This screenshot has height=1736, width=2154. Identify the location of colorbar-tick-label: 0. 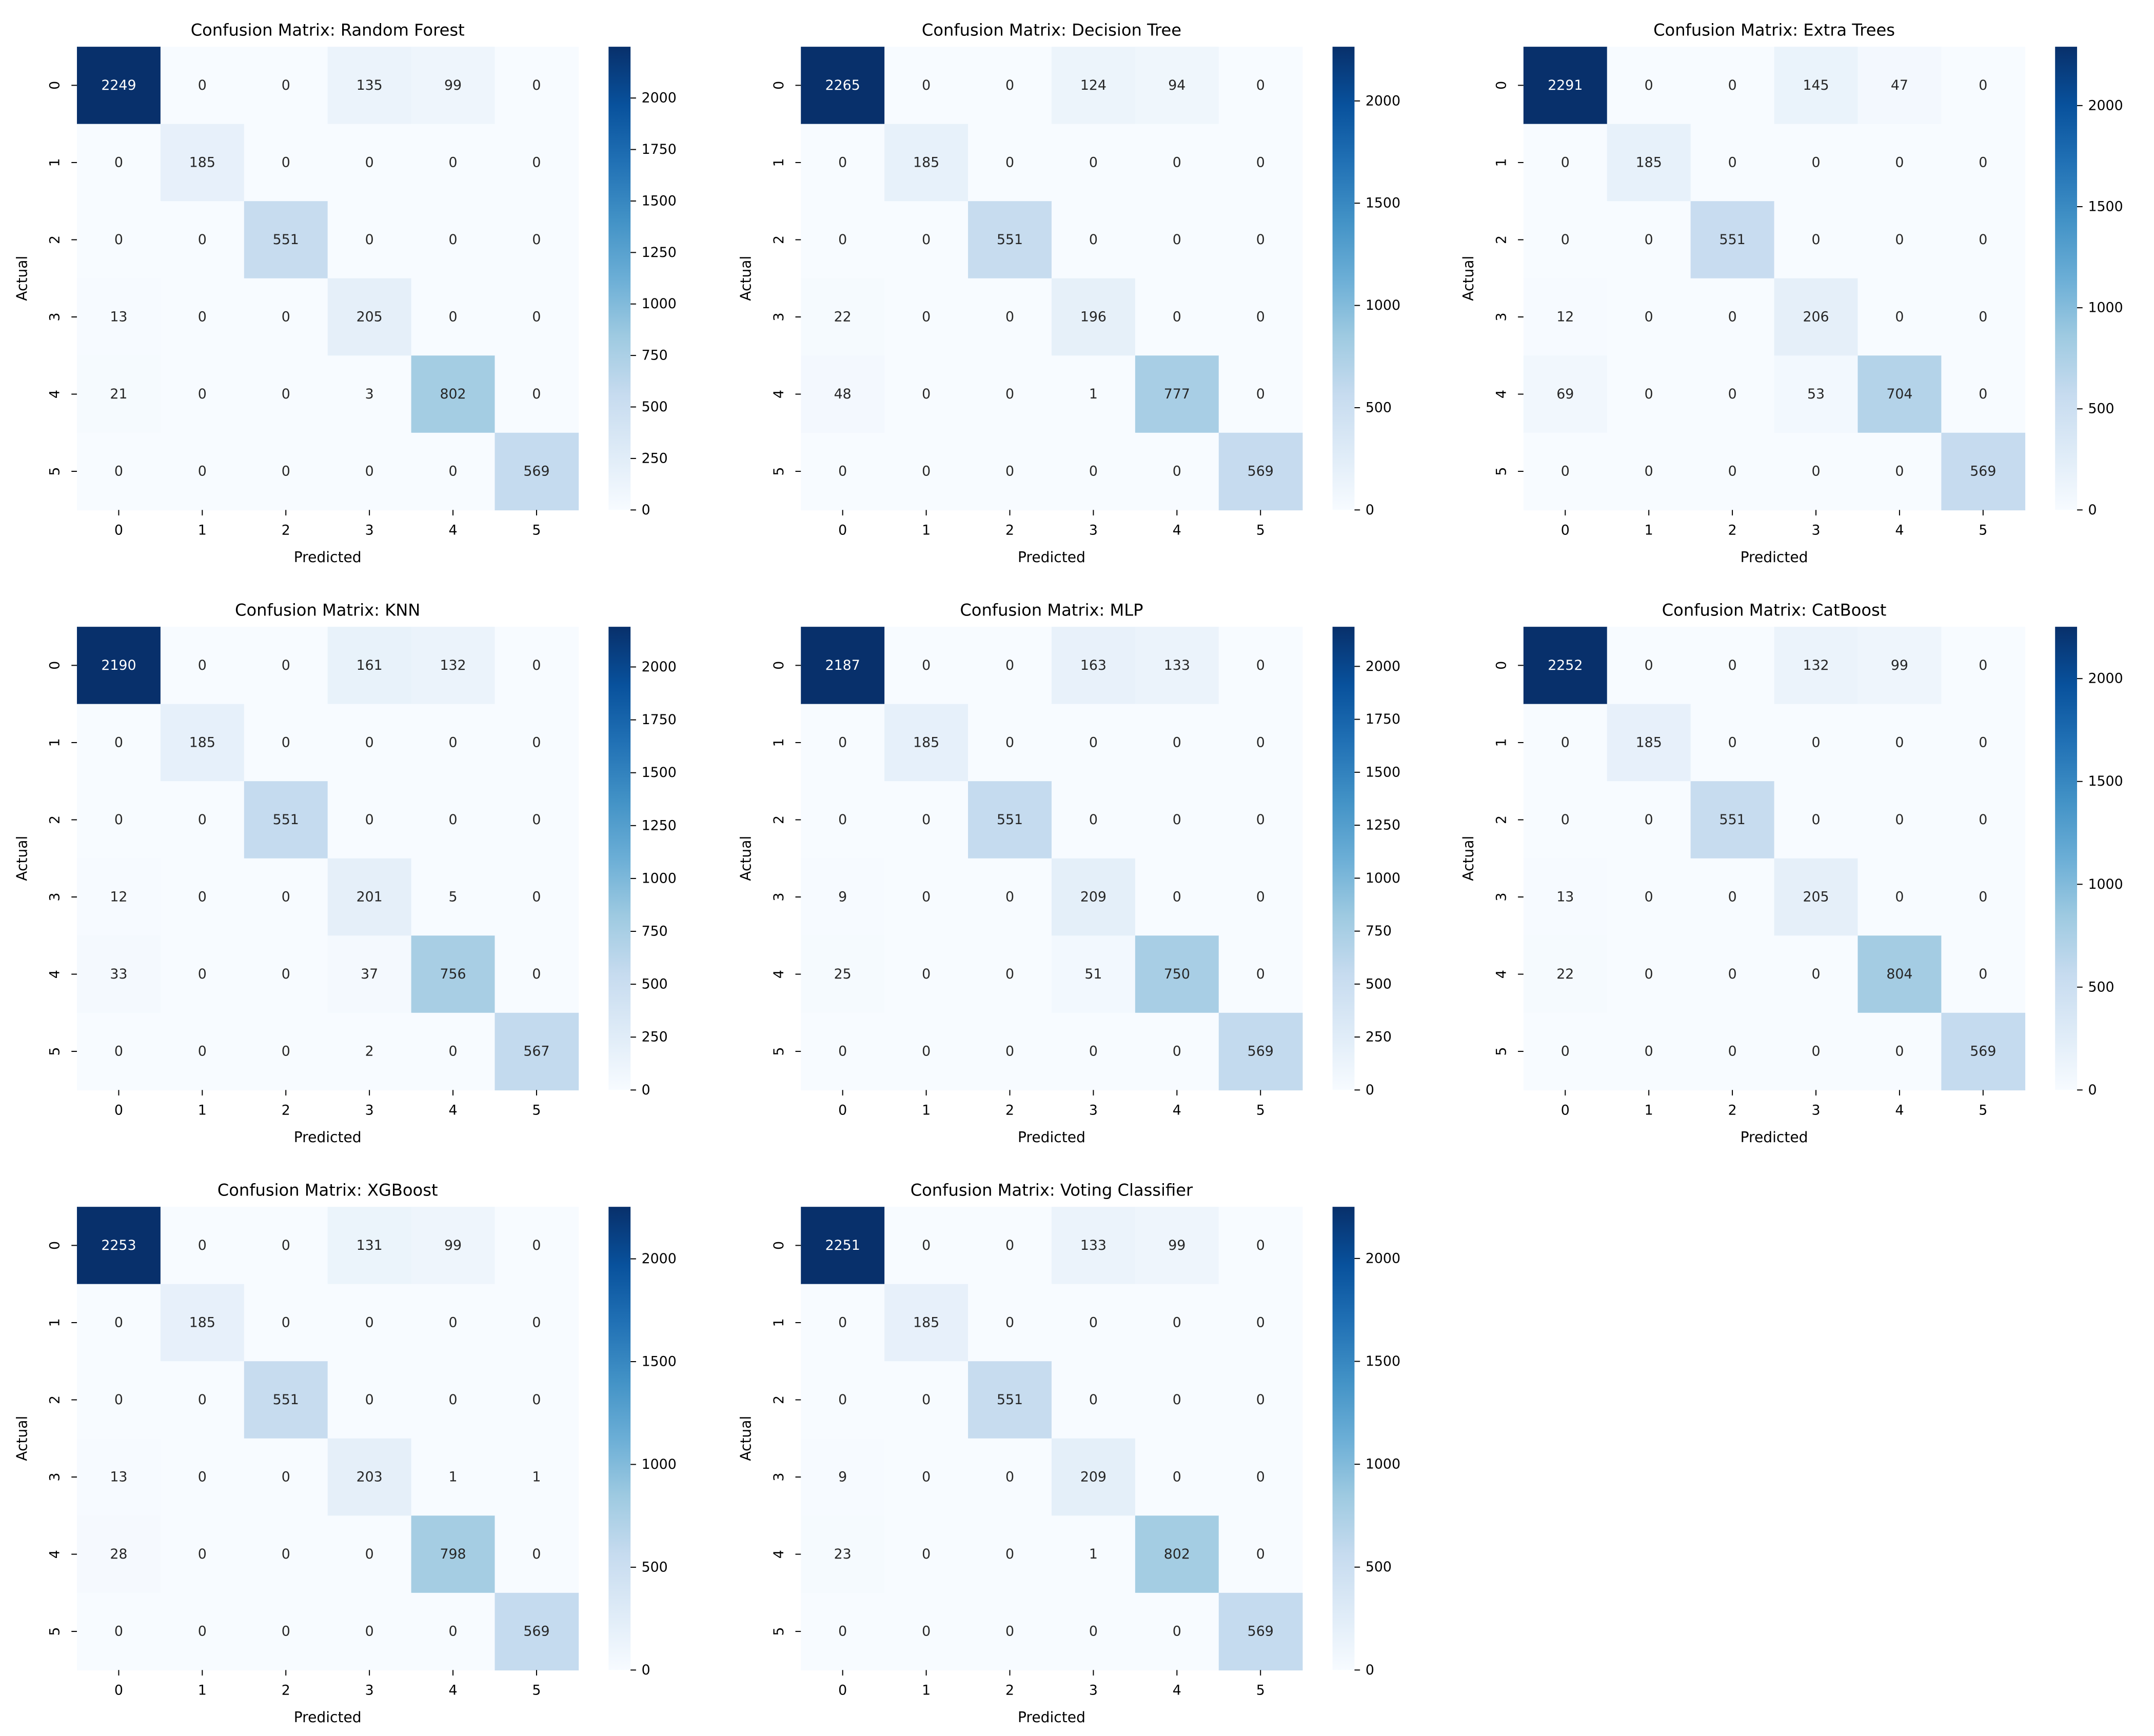
(2093, 510).